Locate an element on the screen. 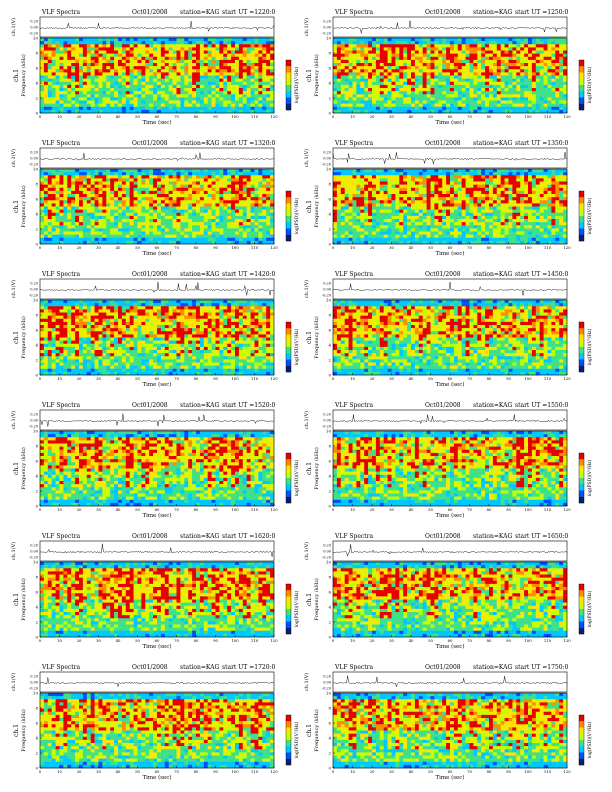  colorbar-segment is located at coordinates (288, 82).